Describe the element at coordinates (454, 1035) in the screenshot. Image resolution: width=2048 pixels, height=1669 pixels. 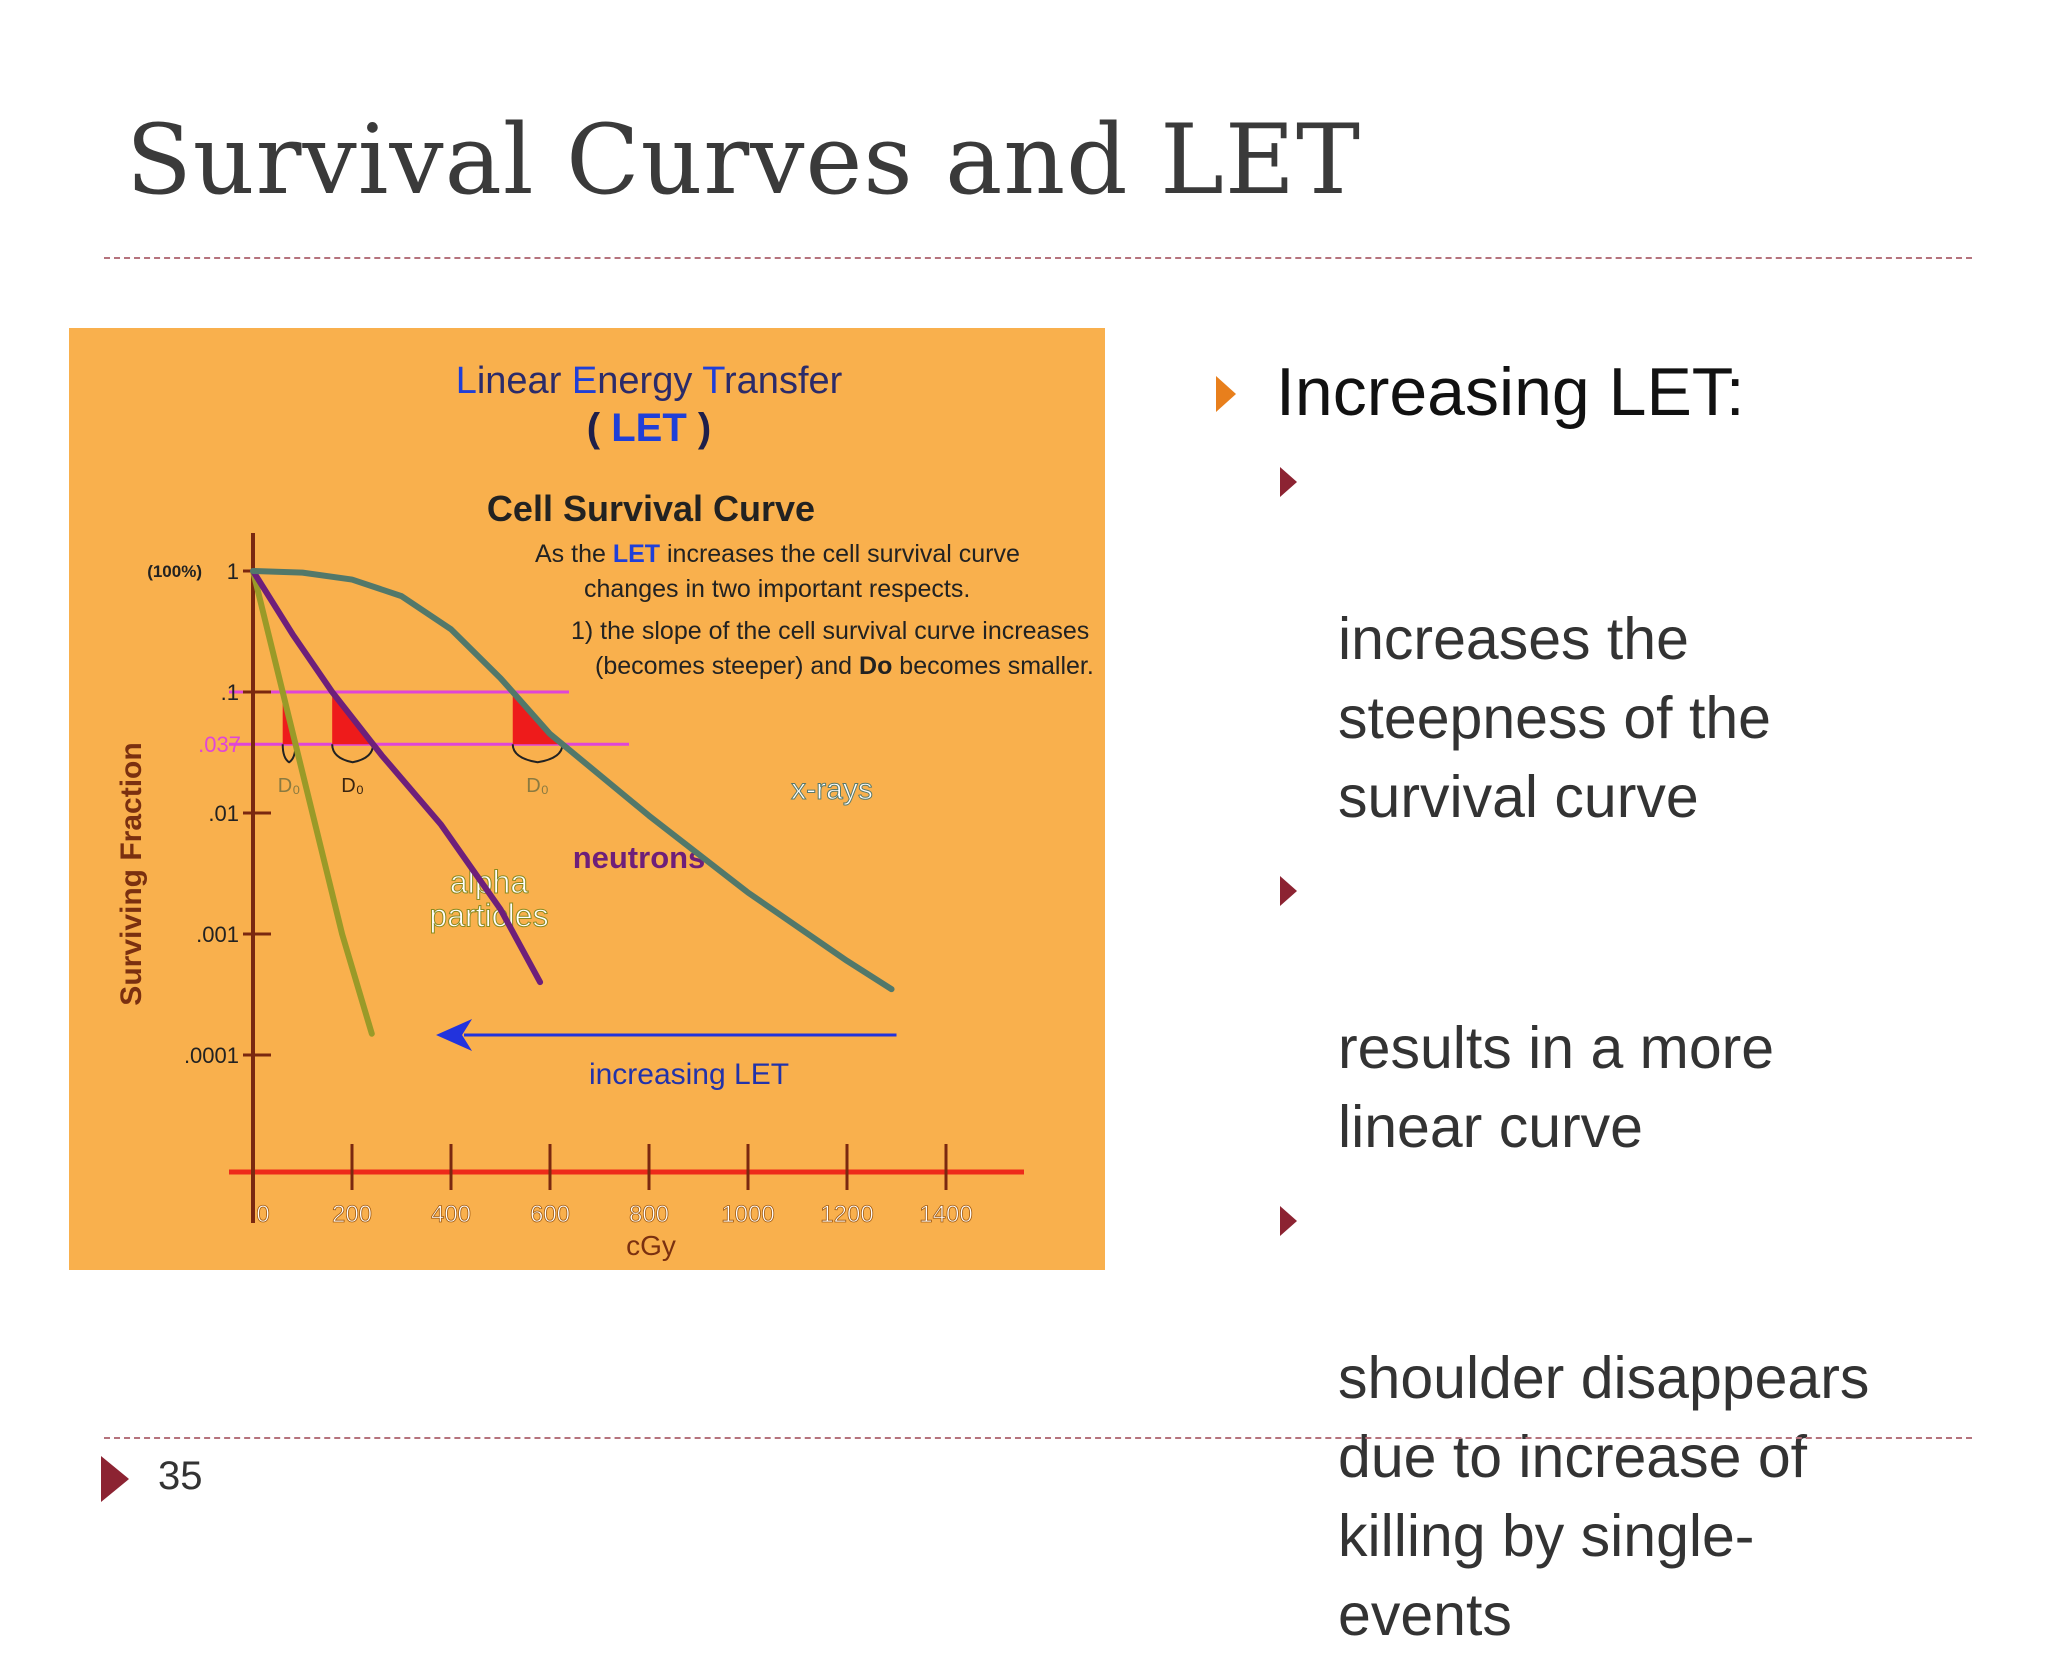
I see `increasing-let-arrowhead-icon` at that location.